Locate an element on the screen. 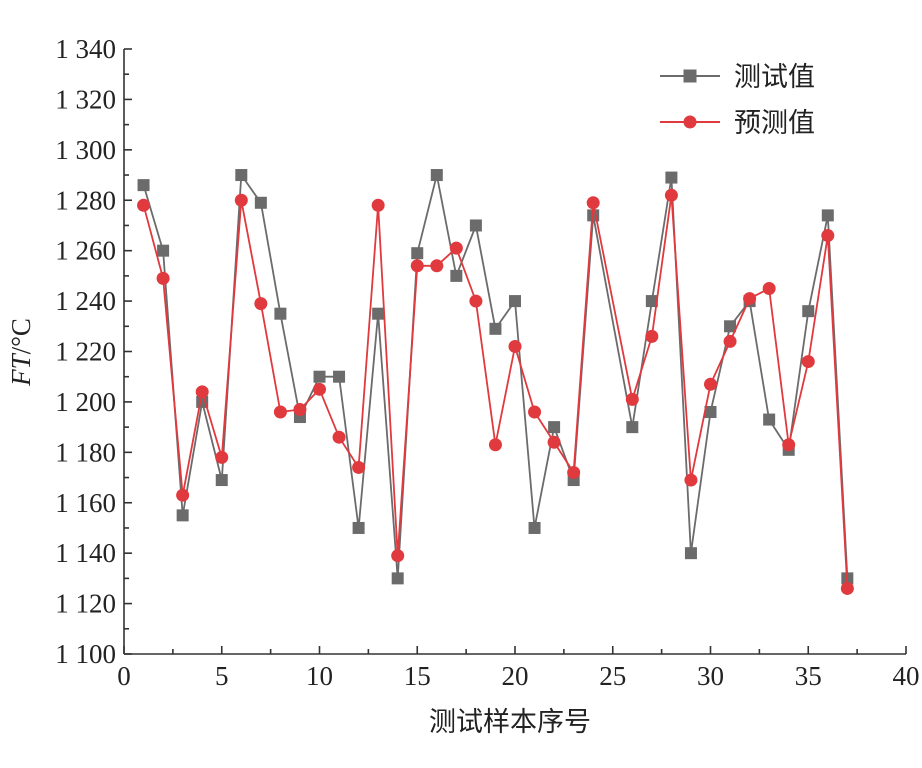  y-tick-label: 1 300 is located at coordinates (85, 150).